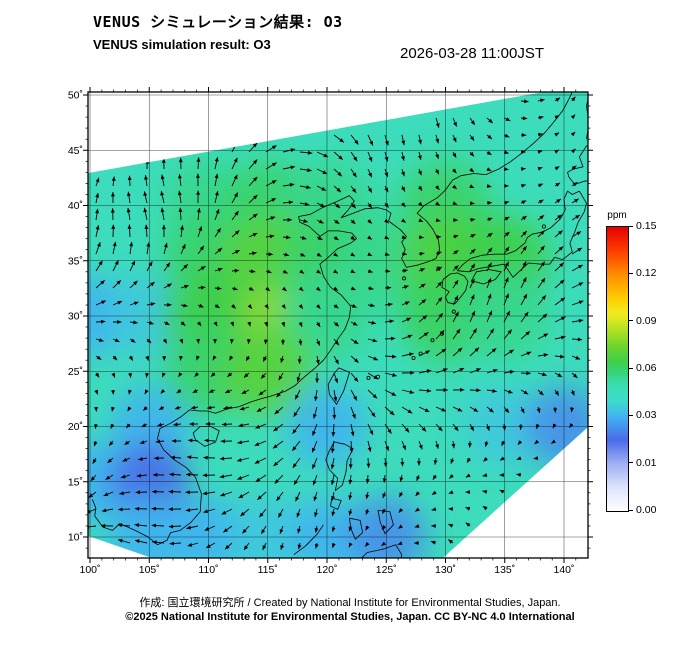  Describe the element at coordinates (445, 570) in the screenshot. I see `lon-tick-label: 130˚` at that location.